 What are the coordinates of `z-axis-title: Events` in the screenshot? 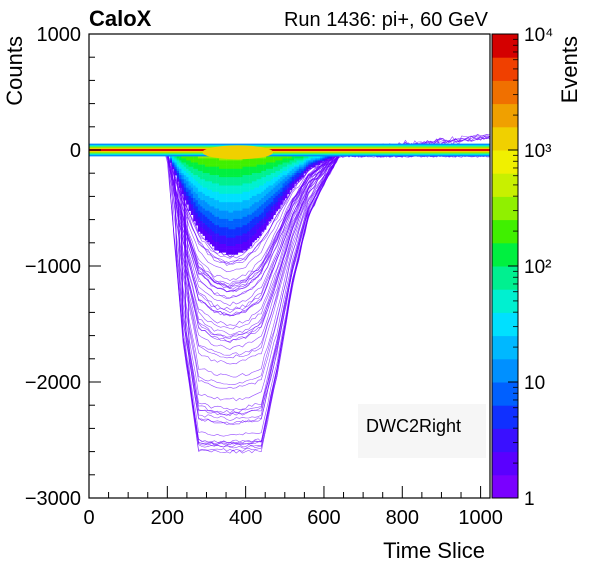 It's located at (569, 69).